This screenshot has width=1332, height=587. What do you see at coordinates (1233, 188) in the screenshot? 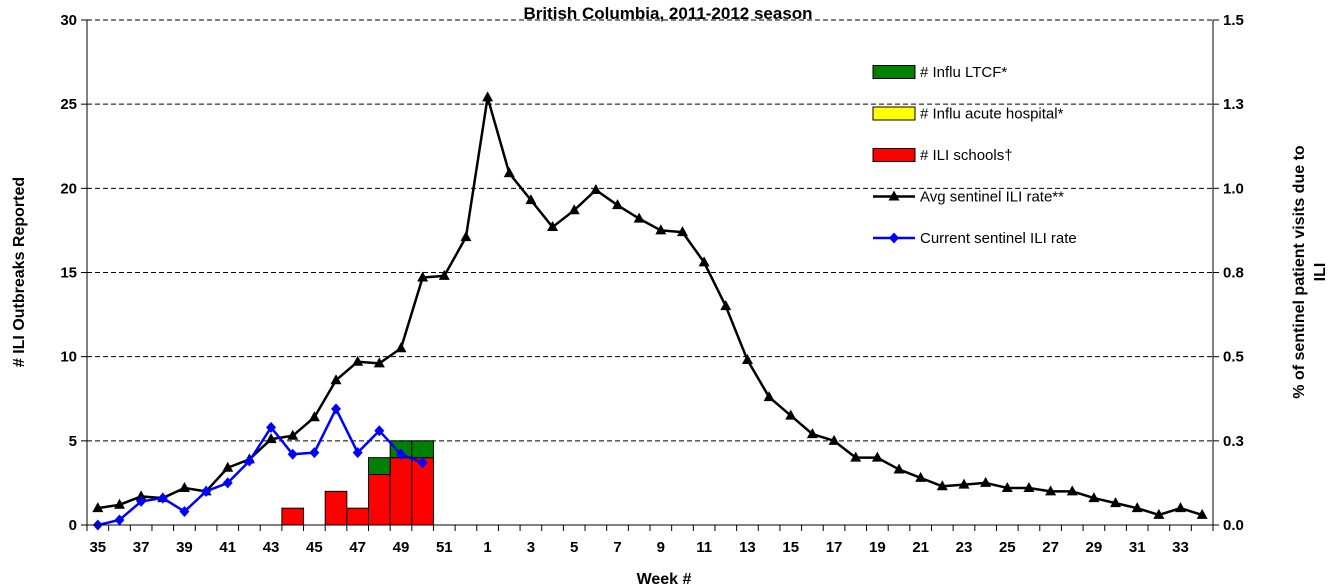
I see `y-right-tick-label: 1.0` at bounding box center [1233, 188].